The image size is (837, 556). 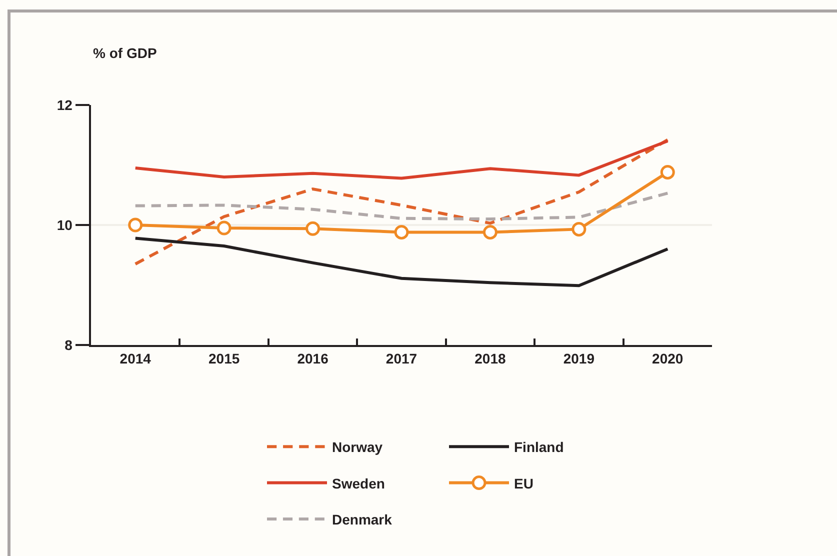 I want to click on x-tick-label: 2016, so click(x=313, y=358).